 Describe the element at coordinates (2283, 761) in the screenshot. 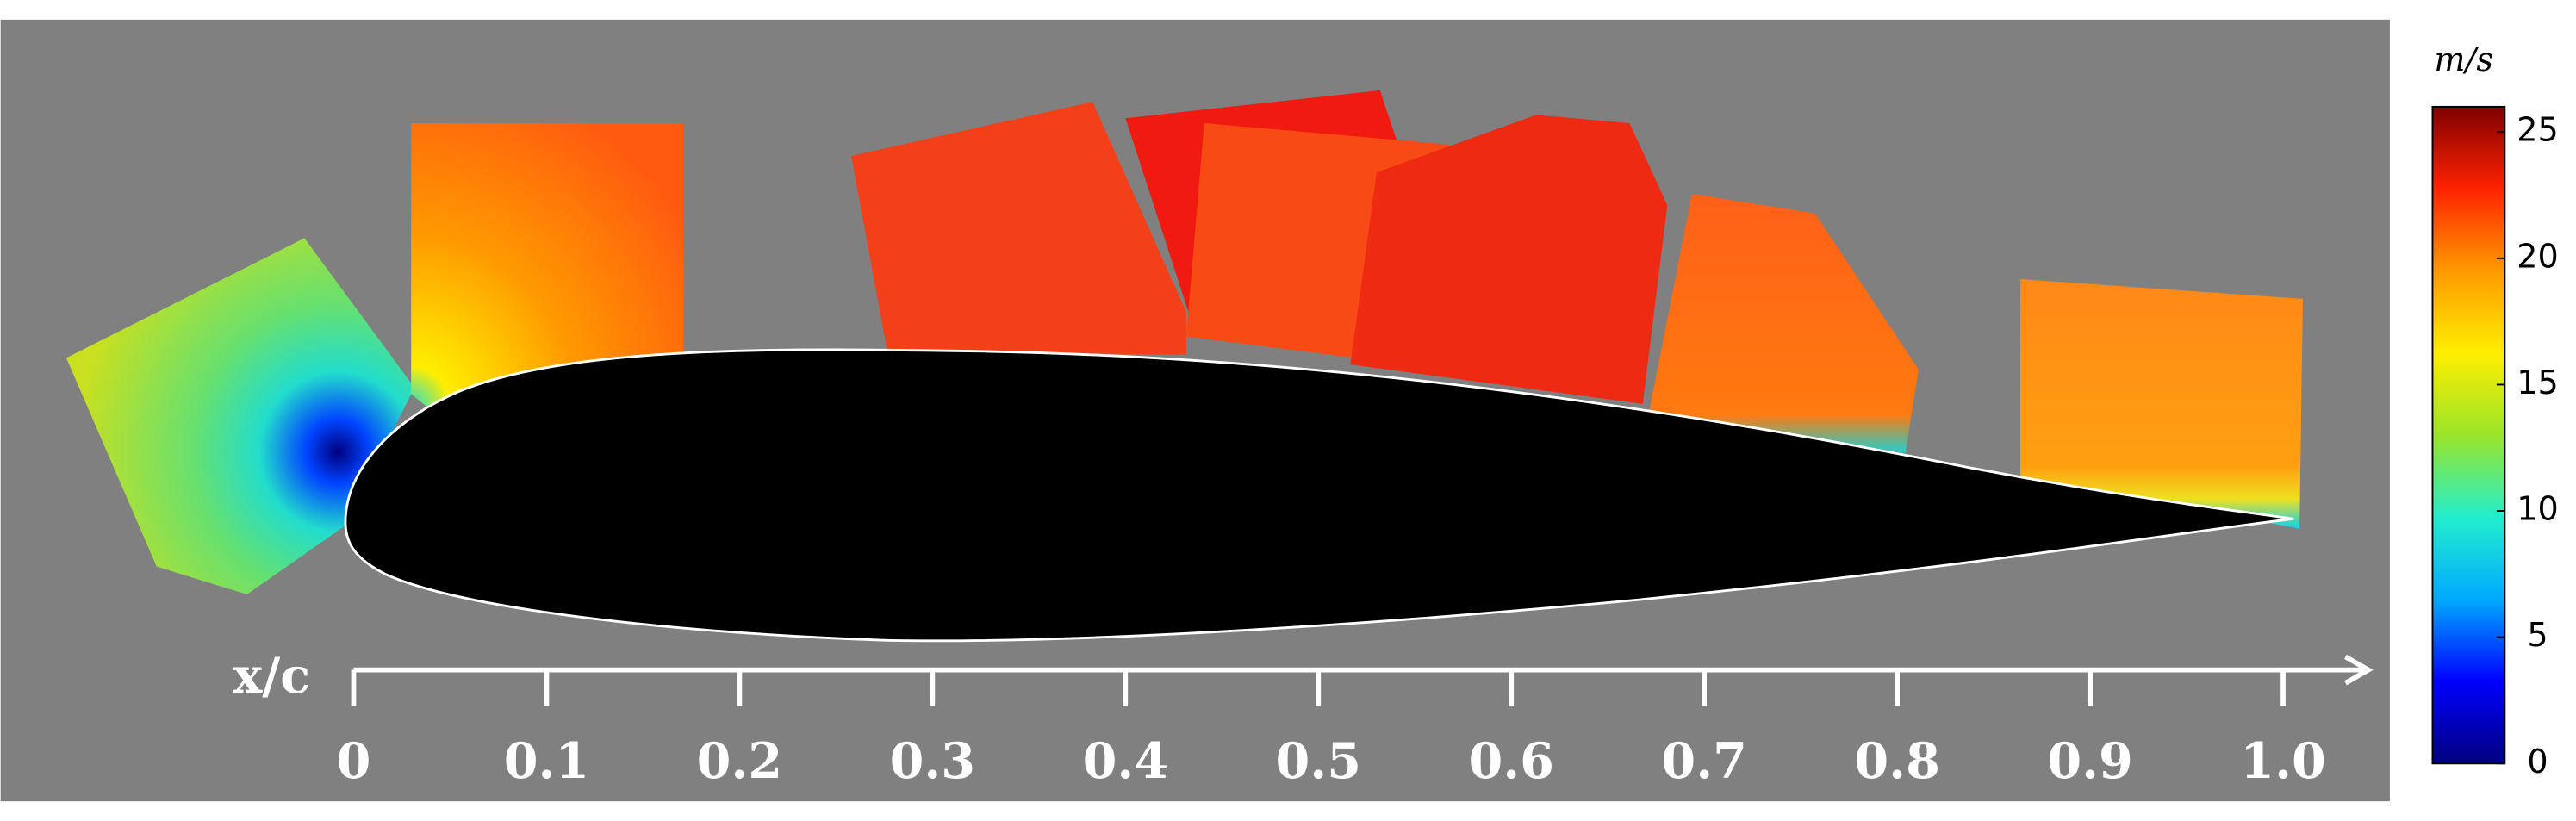

I see `x-tick-label: 1.0` at that location.